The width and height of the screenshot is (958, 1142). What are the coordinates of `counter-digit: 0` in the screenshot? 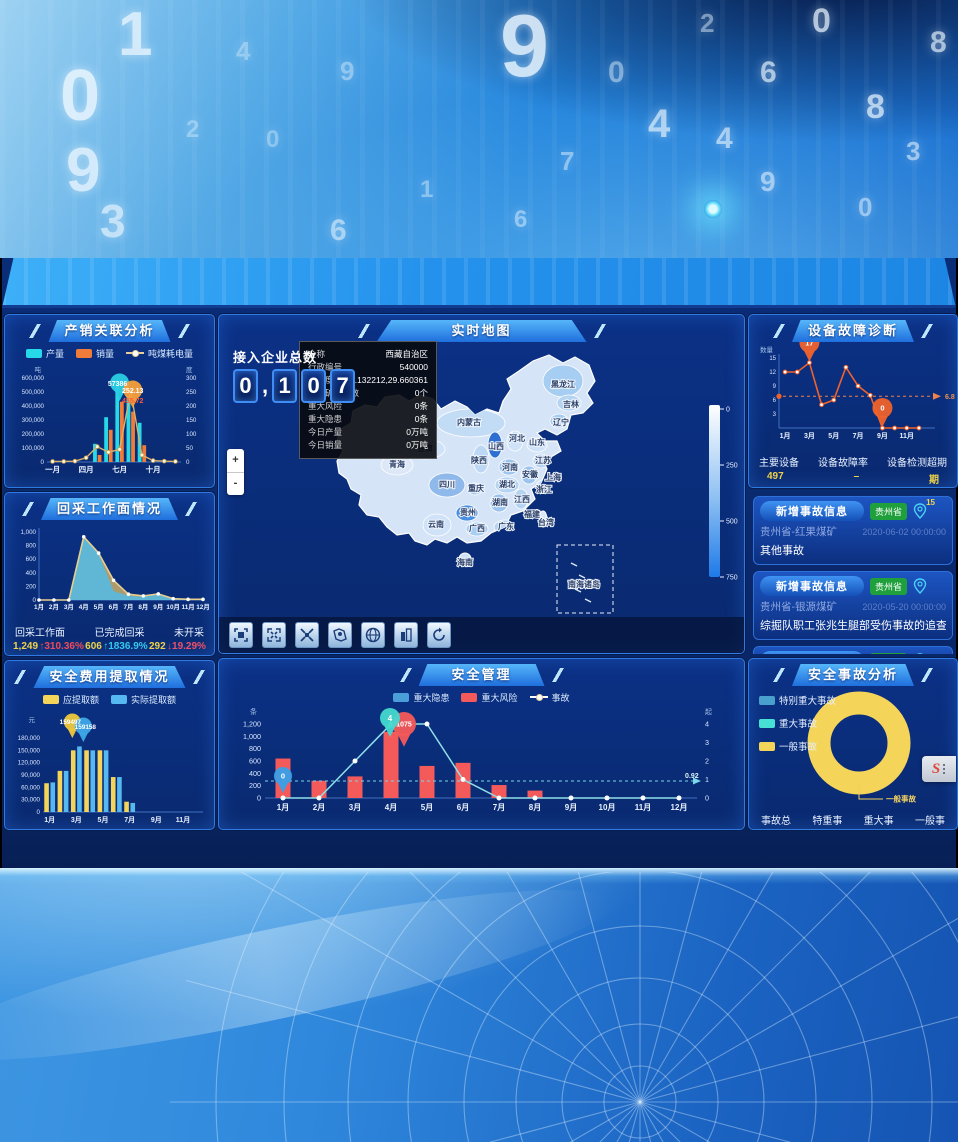 It's located at (314, 386).